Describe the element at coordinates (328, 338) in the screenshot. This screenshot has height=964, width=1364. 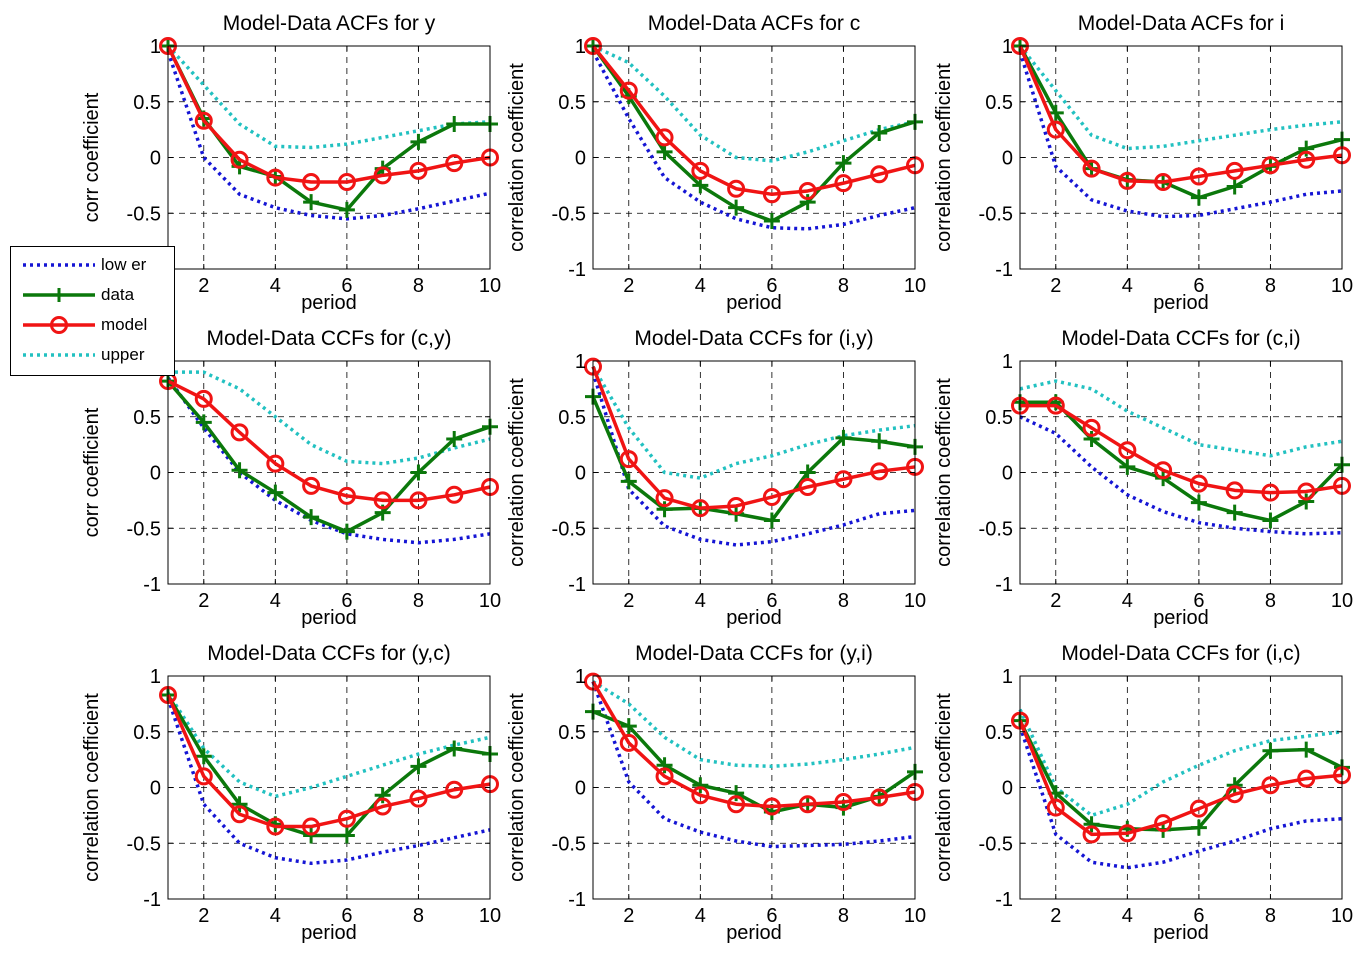
I see `subplot-title: Model-Data CCFs for (c,y)` at that location.